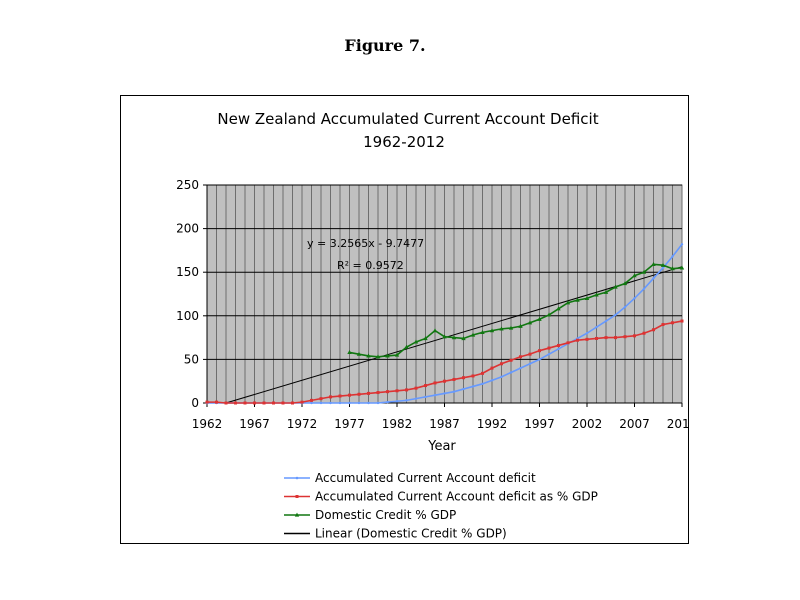 The height and width of the screenshot is (600, 800). I want to click on y-tick-label: 150, so click(187, 272).